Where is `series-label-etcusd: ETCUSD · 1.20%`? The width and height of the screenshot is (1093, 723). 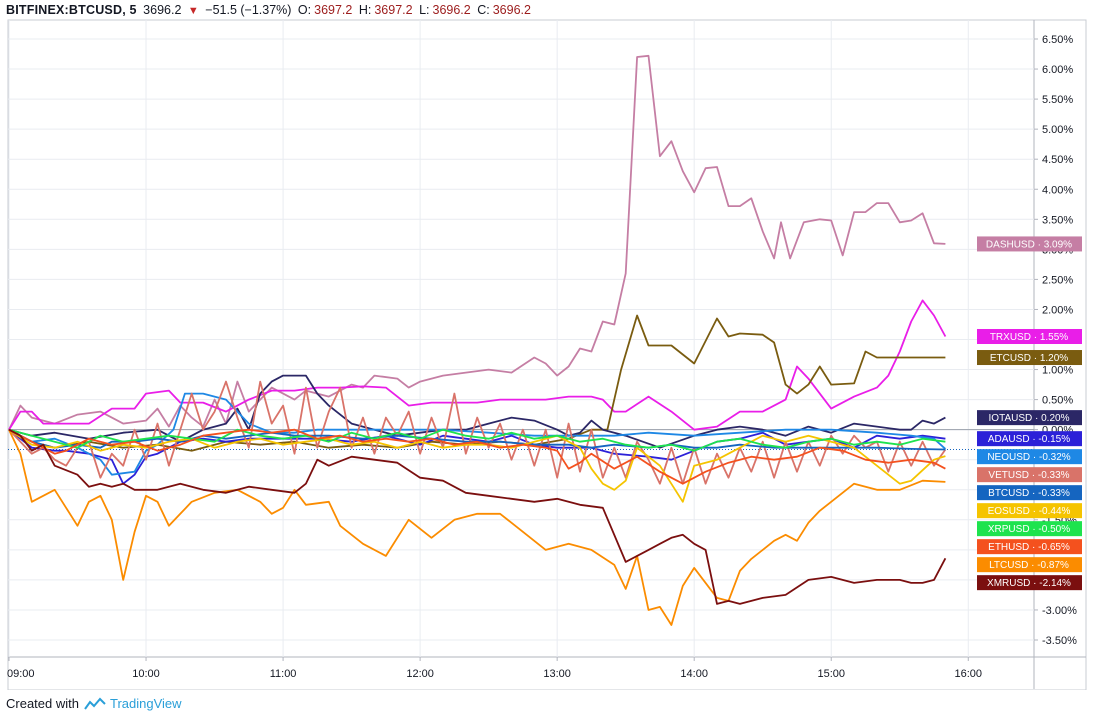 series-label-etcusd: ETCUSD · 1.20% is located at coordinates (1029, 358).